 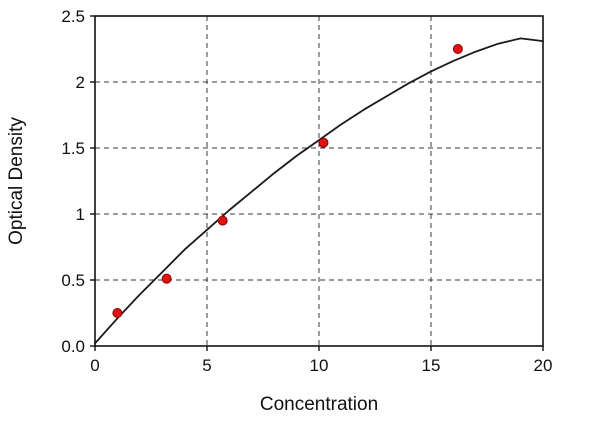 What do you see at coordinates (73, 148) in the screenshot?
I see `y-tick-label: 1.5` at bounding box center [73, 148].